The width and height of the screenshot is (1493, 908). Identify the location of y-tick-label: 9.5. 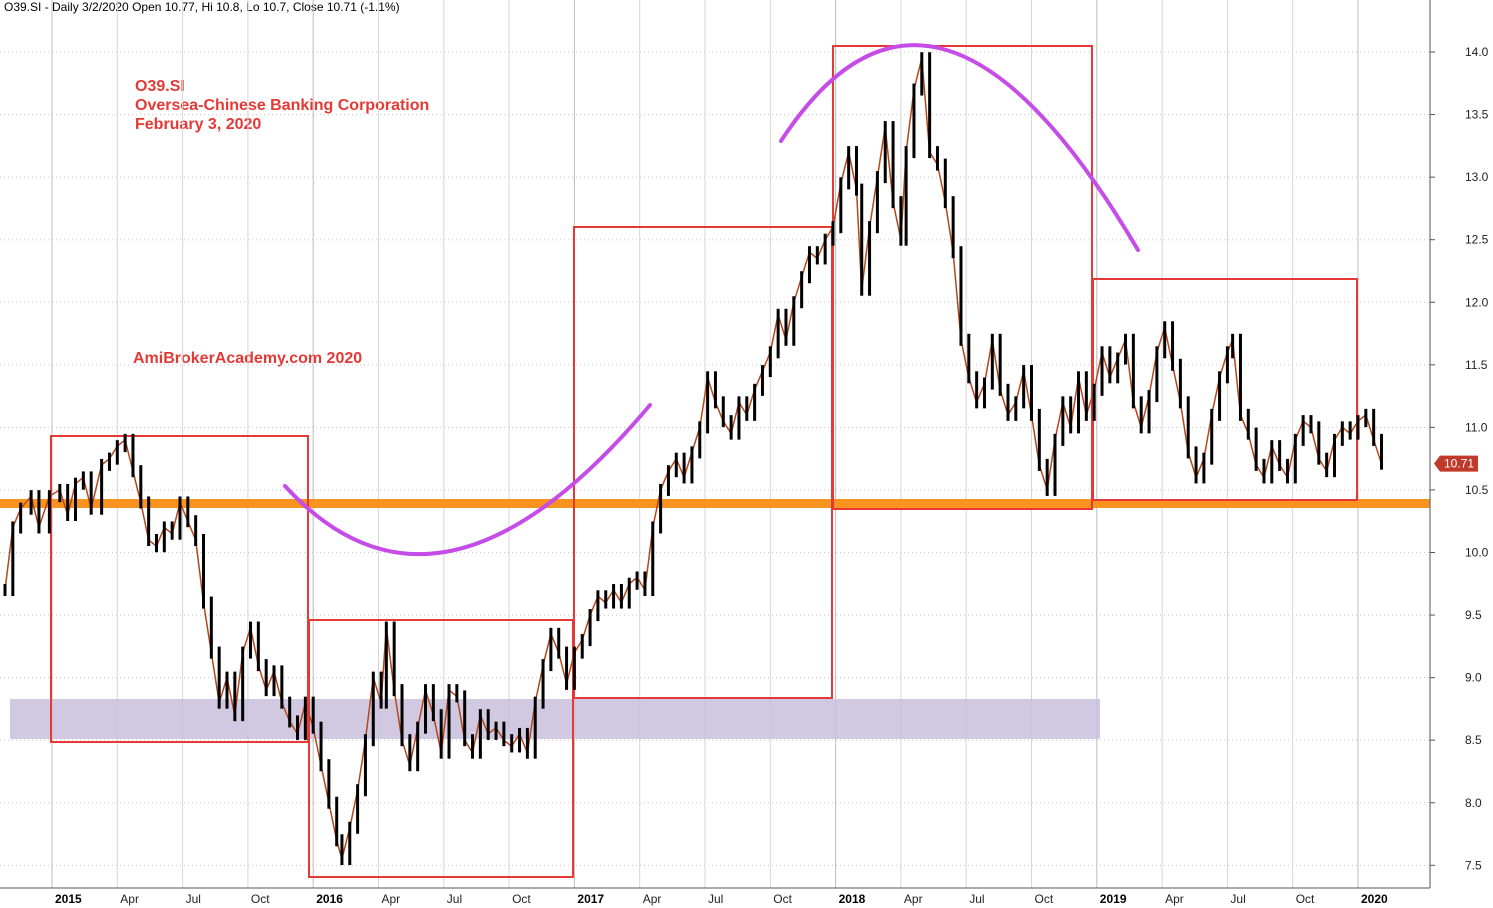
(1473, 615).